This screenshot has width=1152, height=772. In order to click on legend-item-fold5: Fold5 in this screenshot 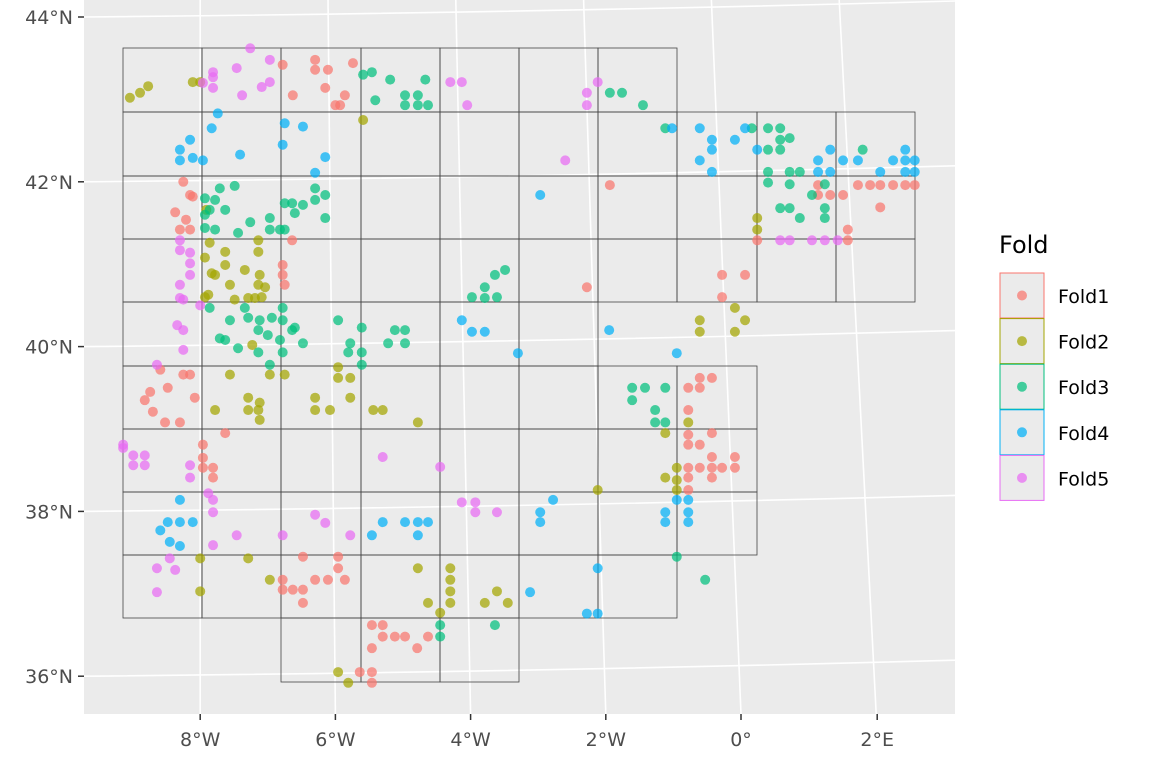, I will do `click(1054, 477)`.